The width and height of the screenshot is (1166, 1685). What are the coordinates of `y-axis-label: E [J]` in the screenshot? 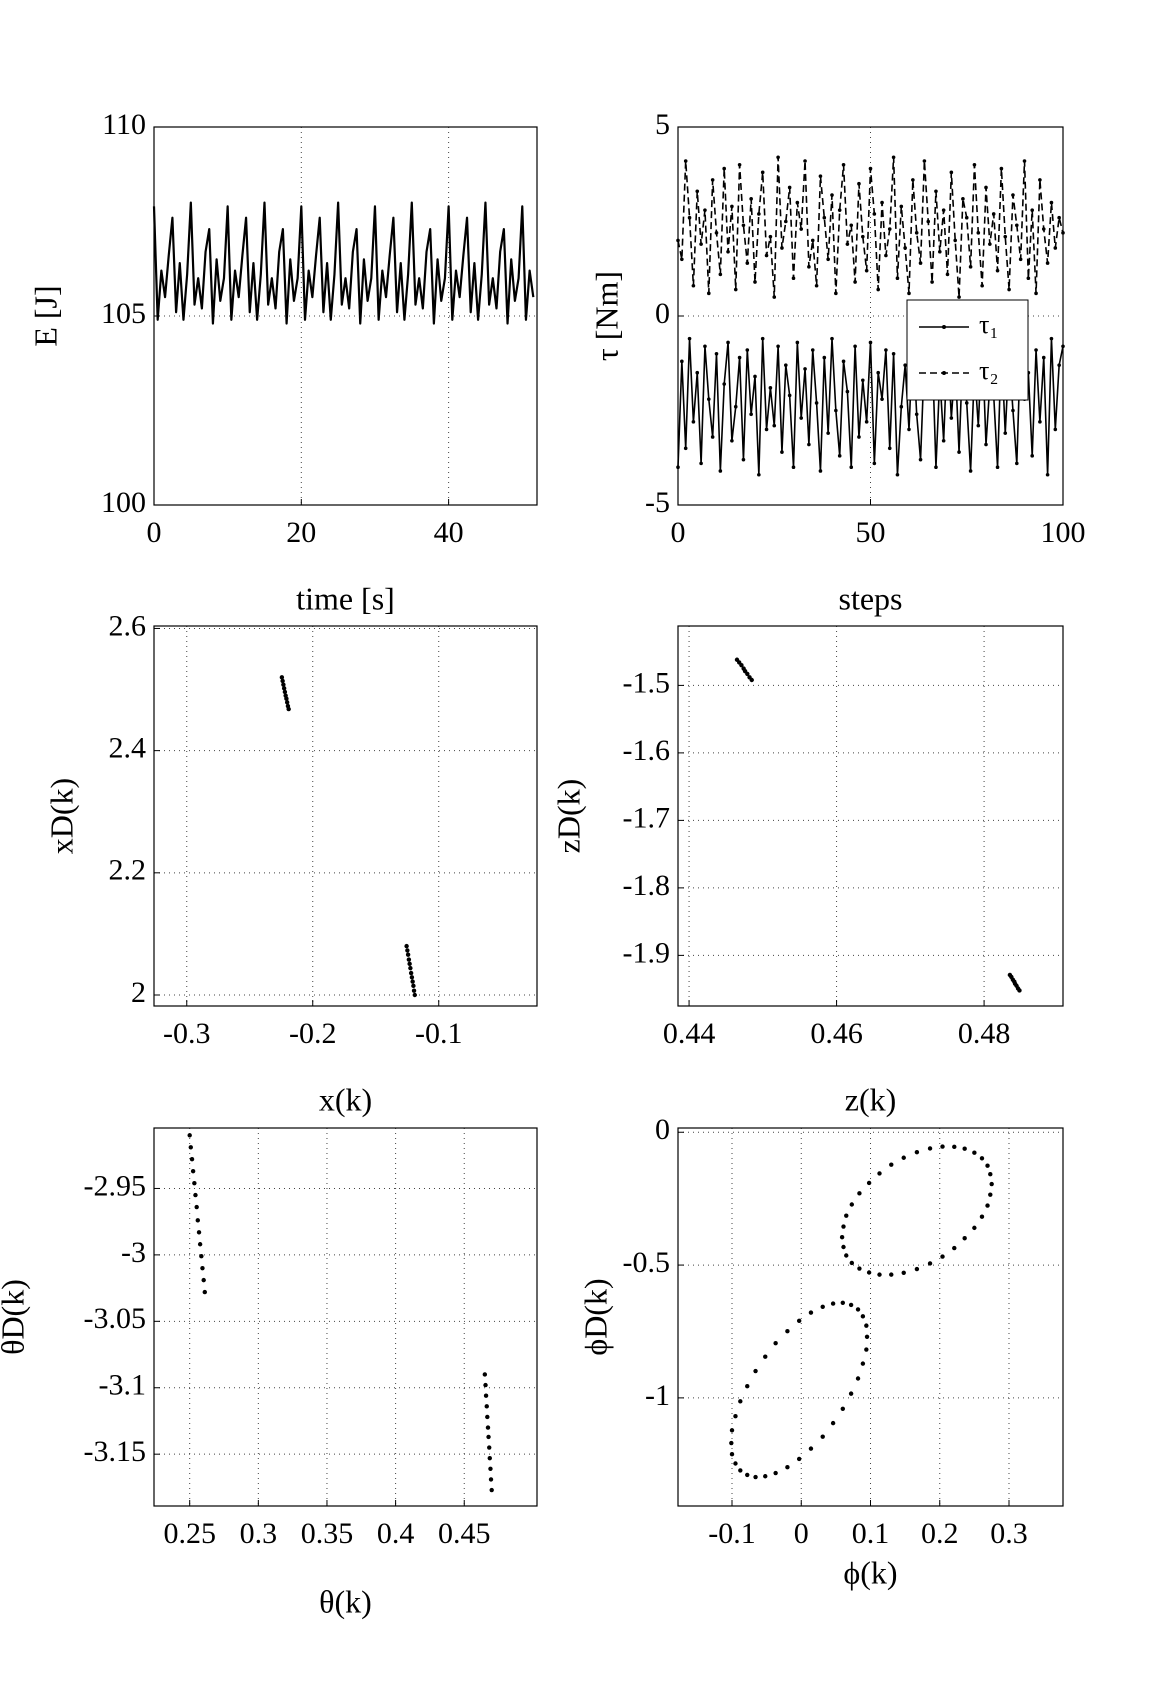 It's located at (45, 315).